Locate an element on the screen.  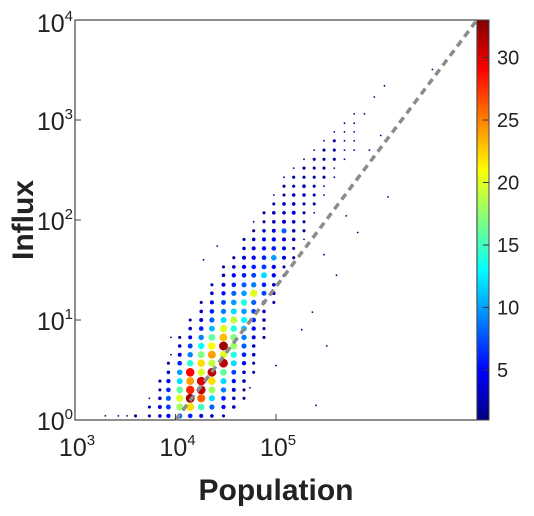
x-tick-label: 103 is located at coordinates (77, 447).